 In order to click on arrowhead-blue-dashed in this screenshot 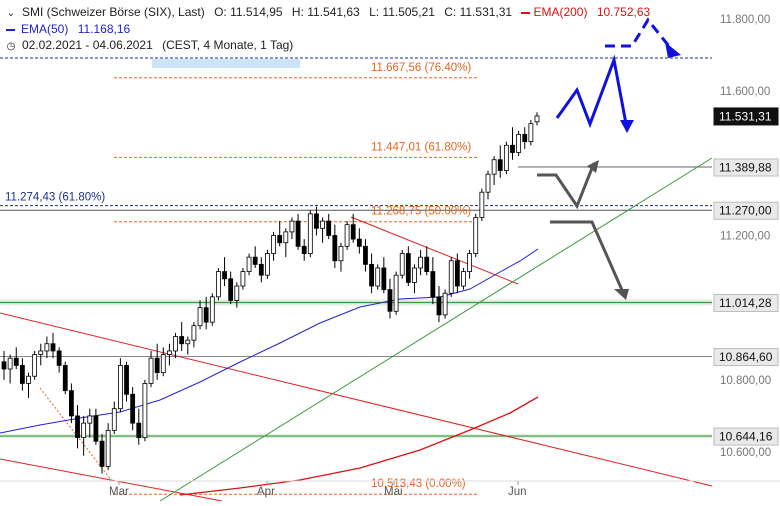, I will do `click(673, 50)`.